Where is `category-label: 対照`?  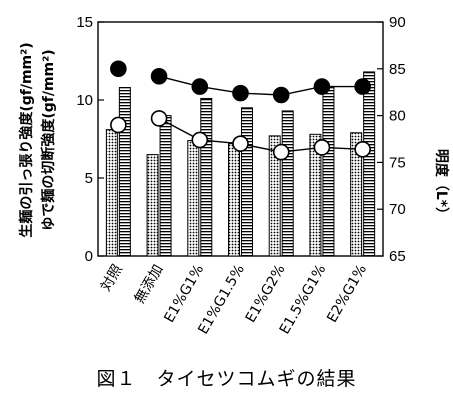
category-label: 対照 is located at coordinates (112, 278).